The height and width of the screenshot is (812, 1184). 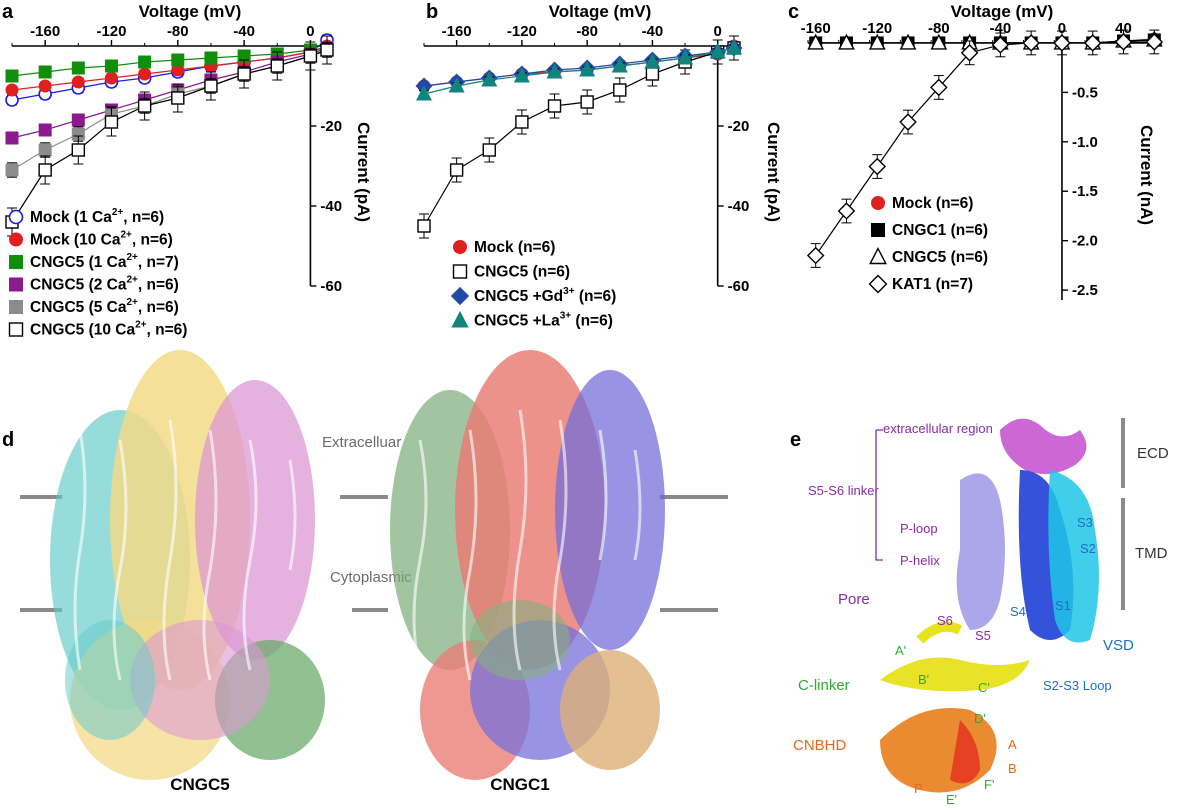 I want to click on cngc5-structure-illustration, so click(x=187, y=565).